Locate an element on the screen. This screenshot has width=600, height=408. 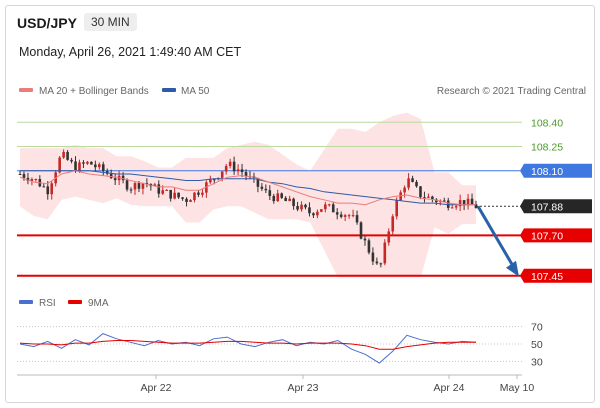
level-label-pivot: 108.10 is located at coordinates (547, 172).